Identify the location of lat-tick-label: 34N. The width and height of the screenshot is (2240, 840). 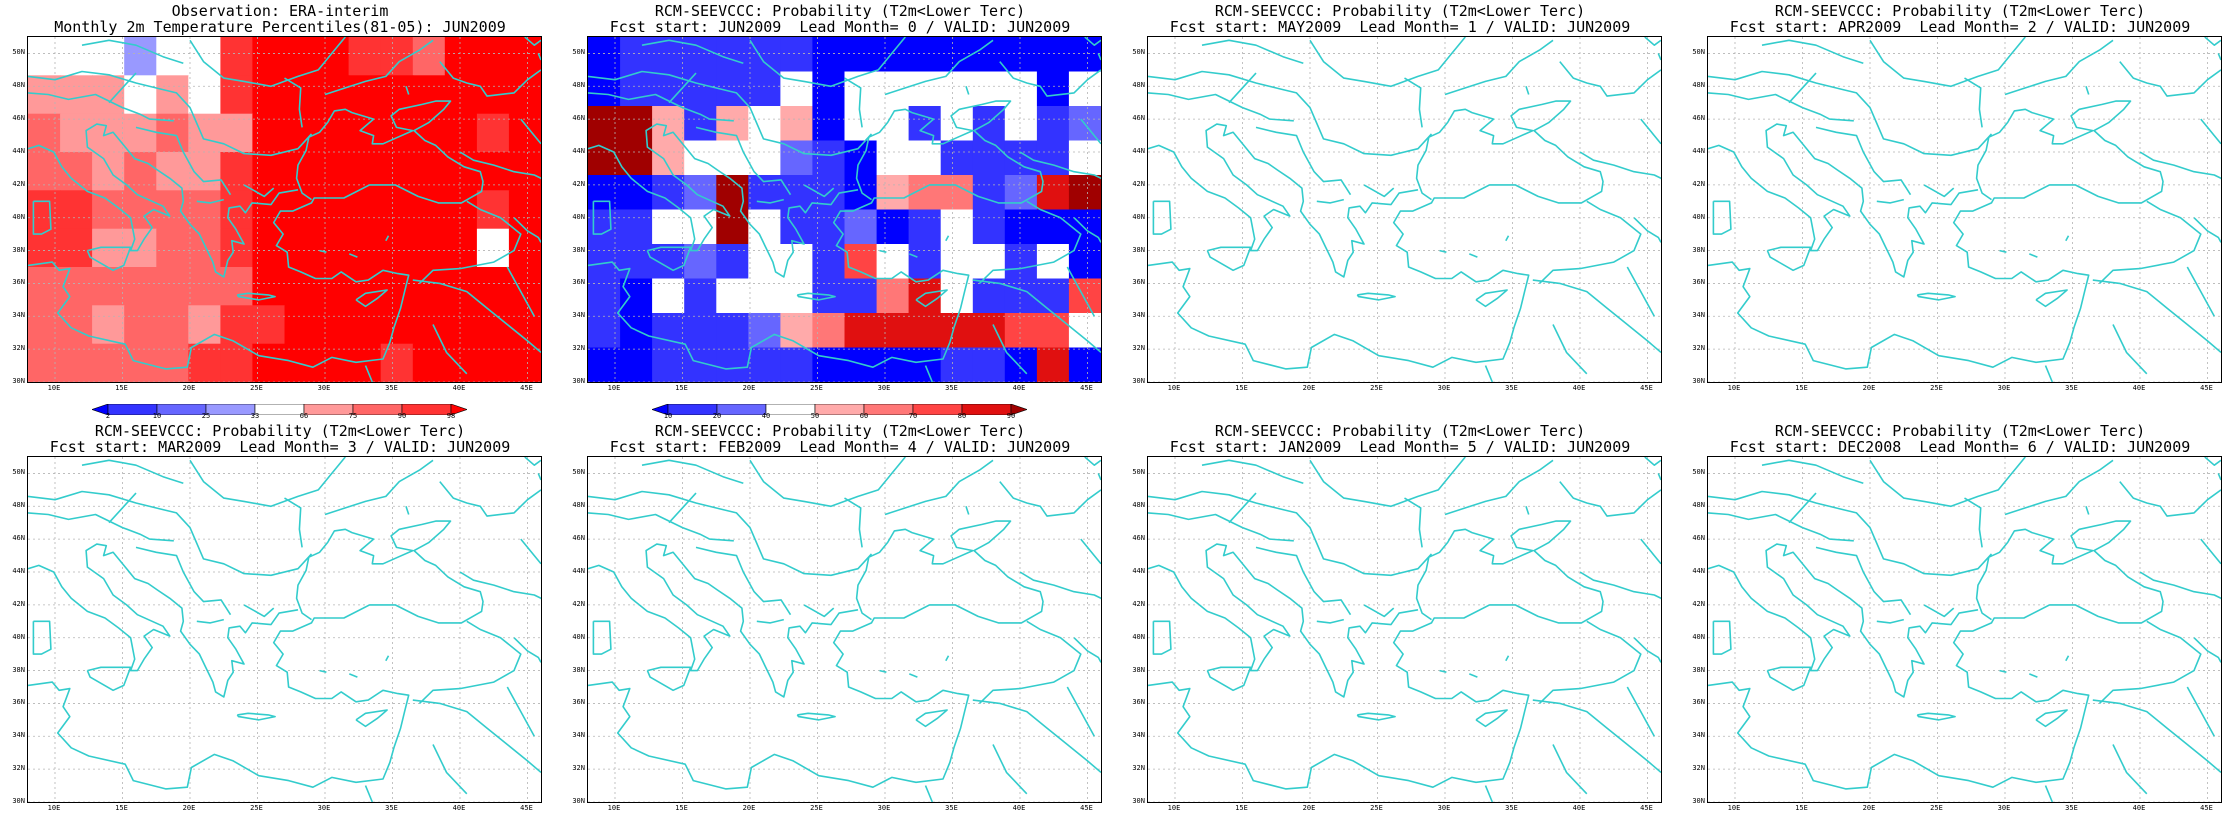
(18, 315).